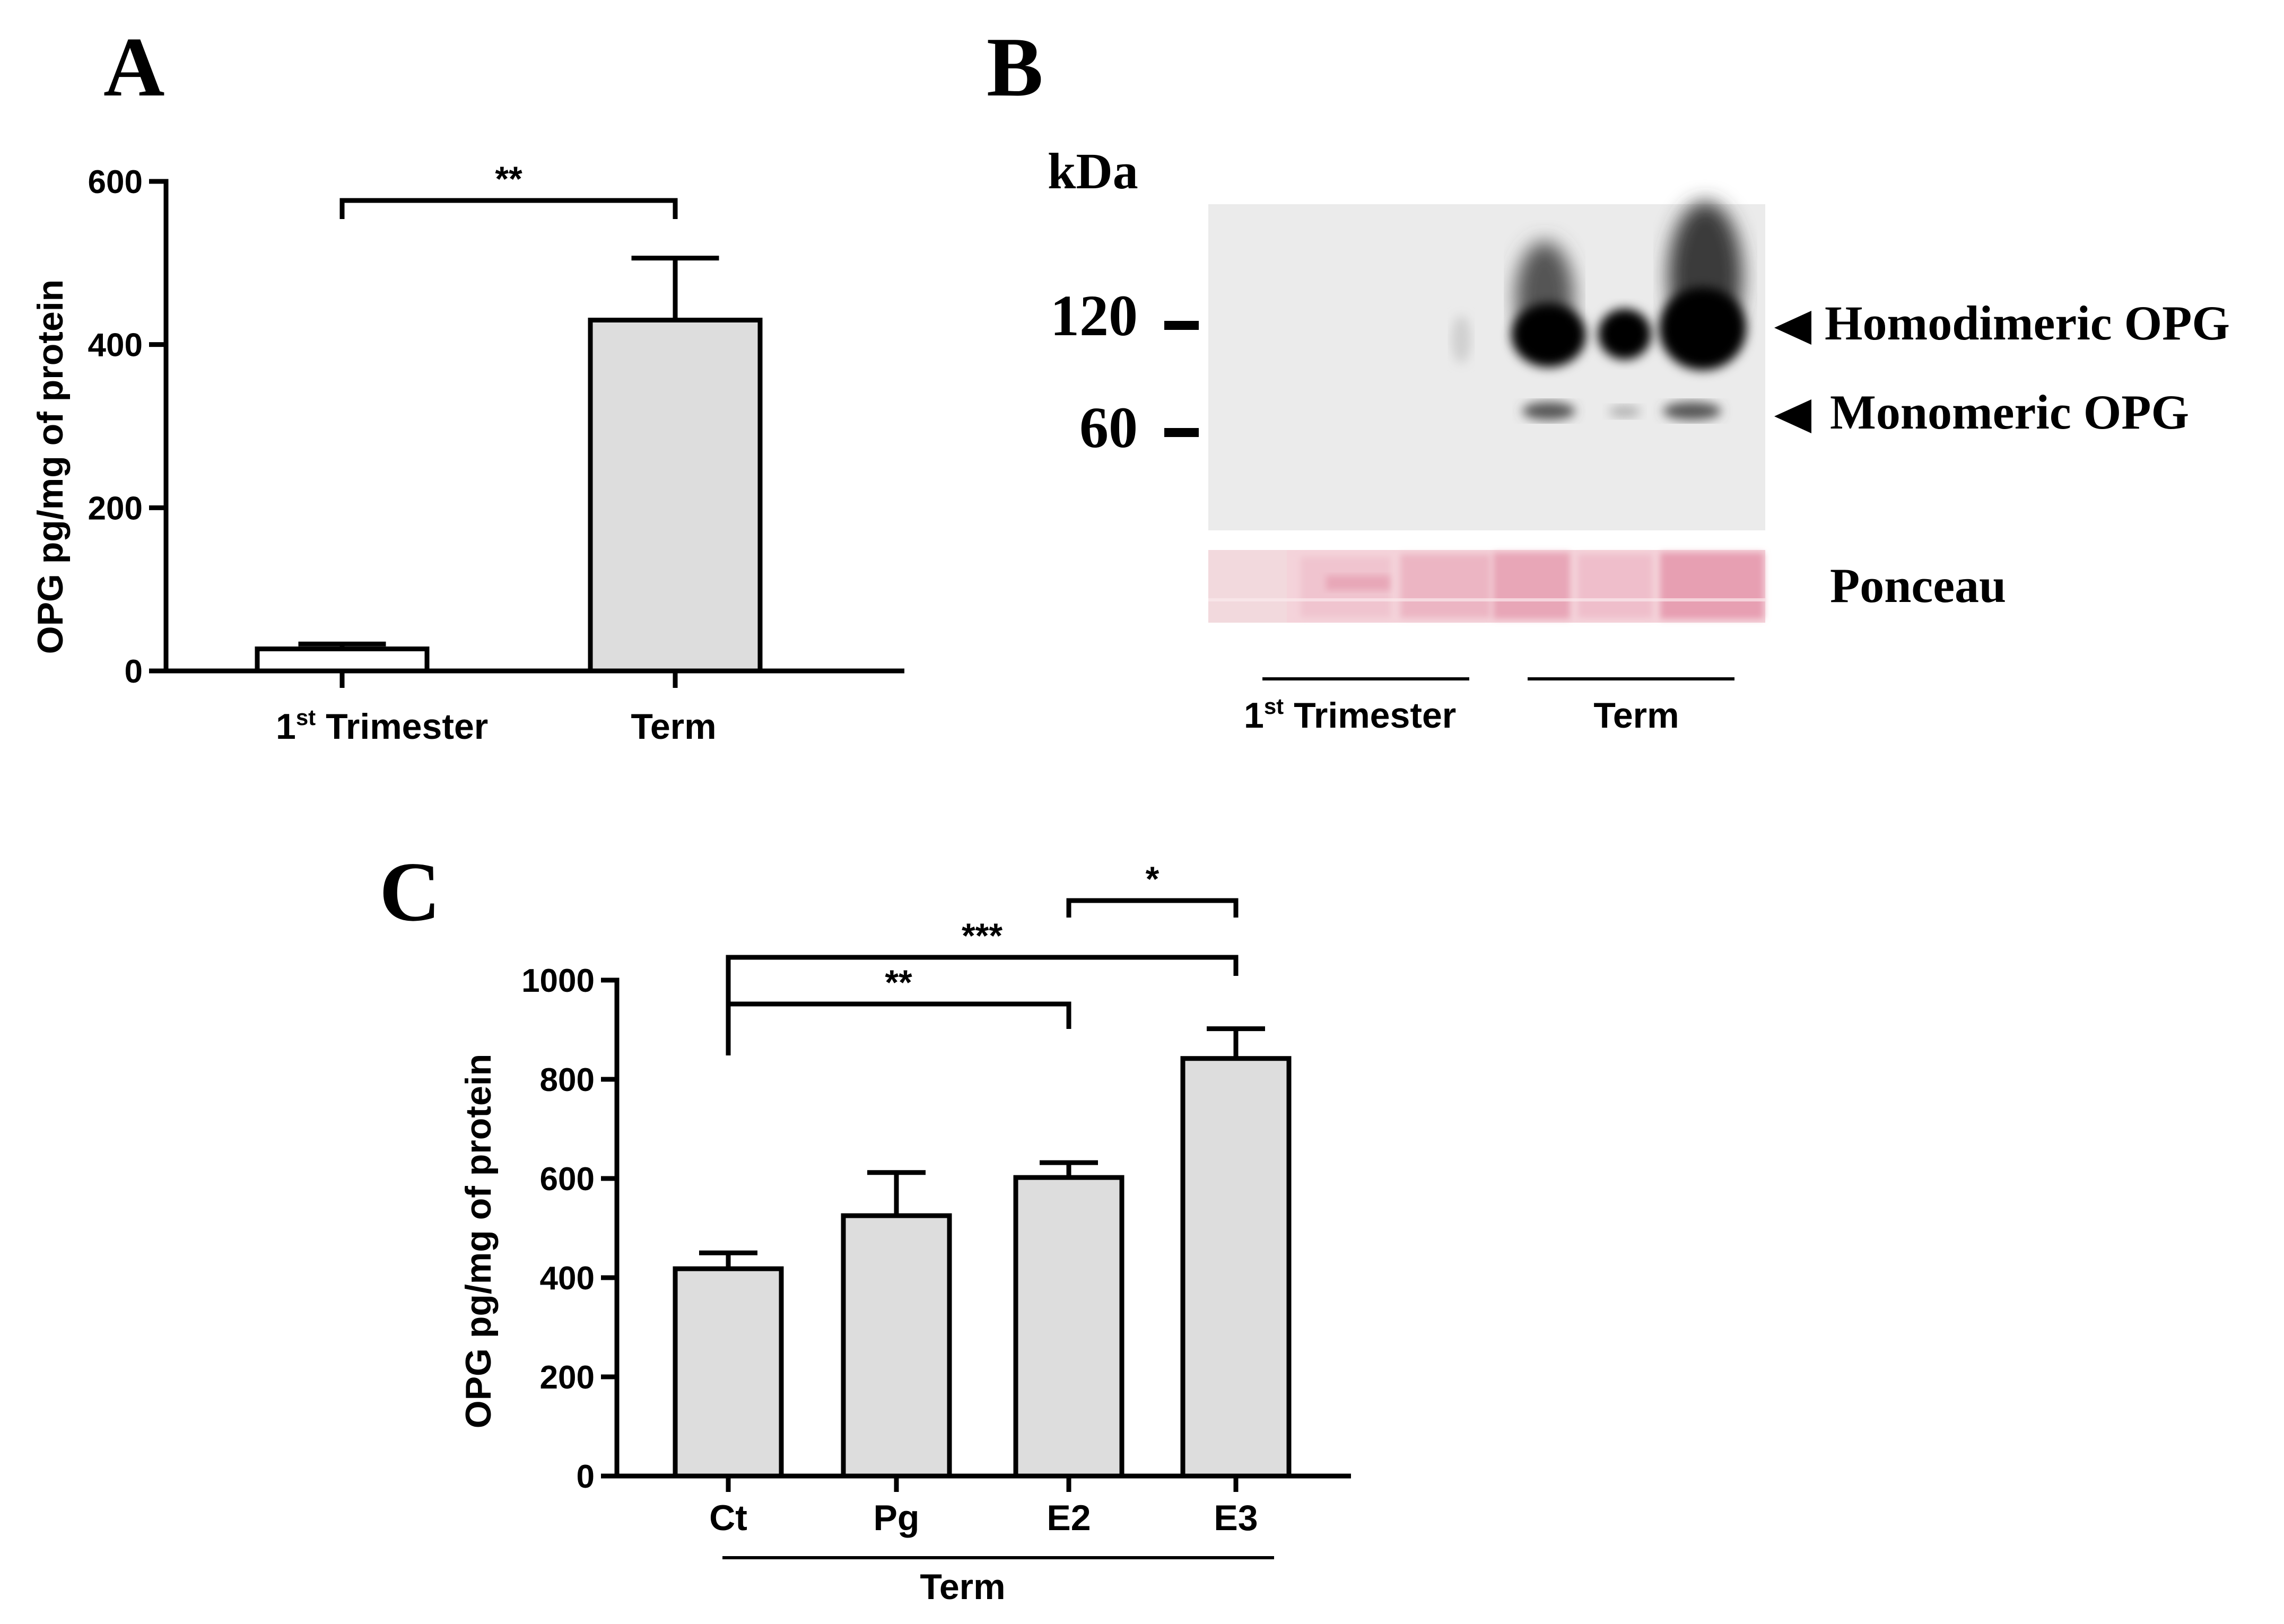 The width and height of the screenshot is (2284, 1624). I want to click on arrowhead-homodimeric-icon, so click(1792, 328).